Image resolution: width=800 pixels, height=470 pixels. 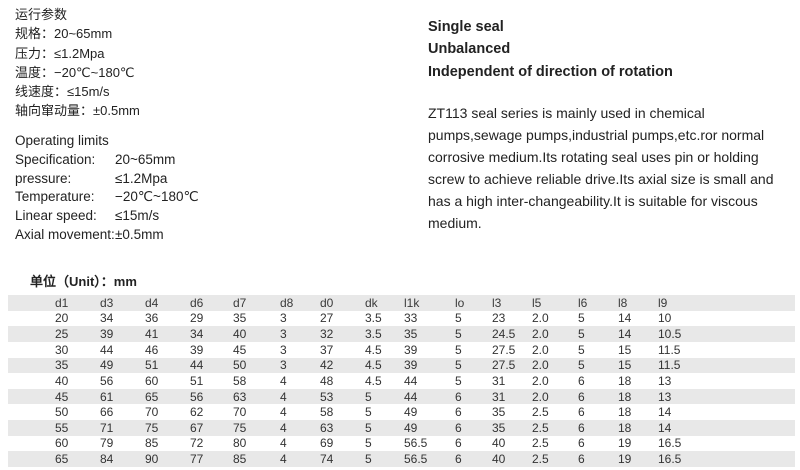 What do you see at coordinates (401, 319) in the screenshot?
I see `table-row: 20 34 36 29 35 3 27 3.5 33 5 23 2.0 5 14 10` at bounding box center [401, 319].